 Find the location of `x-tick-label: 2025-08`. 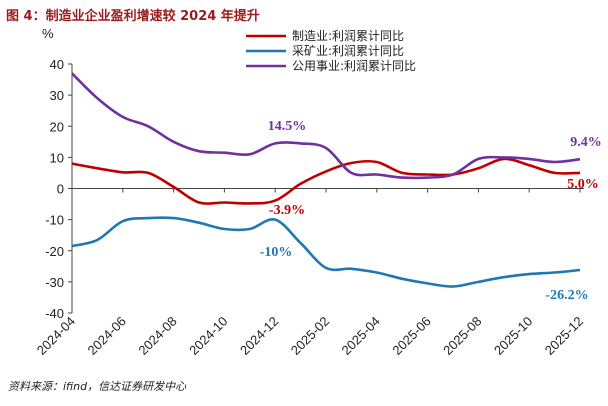

x-tick-label: 2025-08 is located at coordinates (462, 336).